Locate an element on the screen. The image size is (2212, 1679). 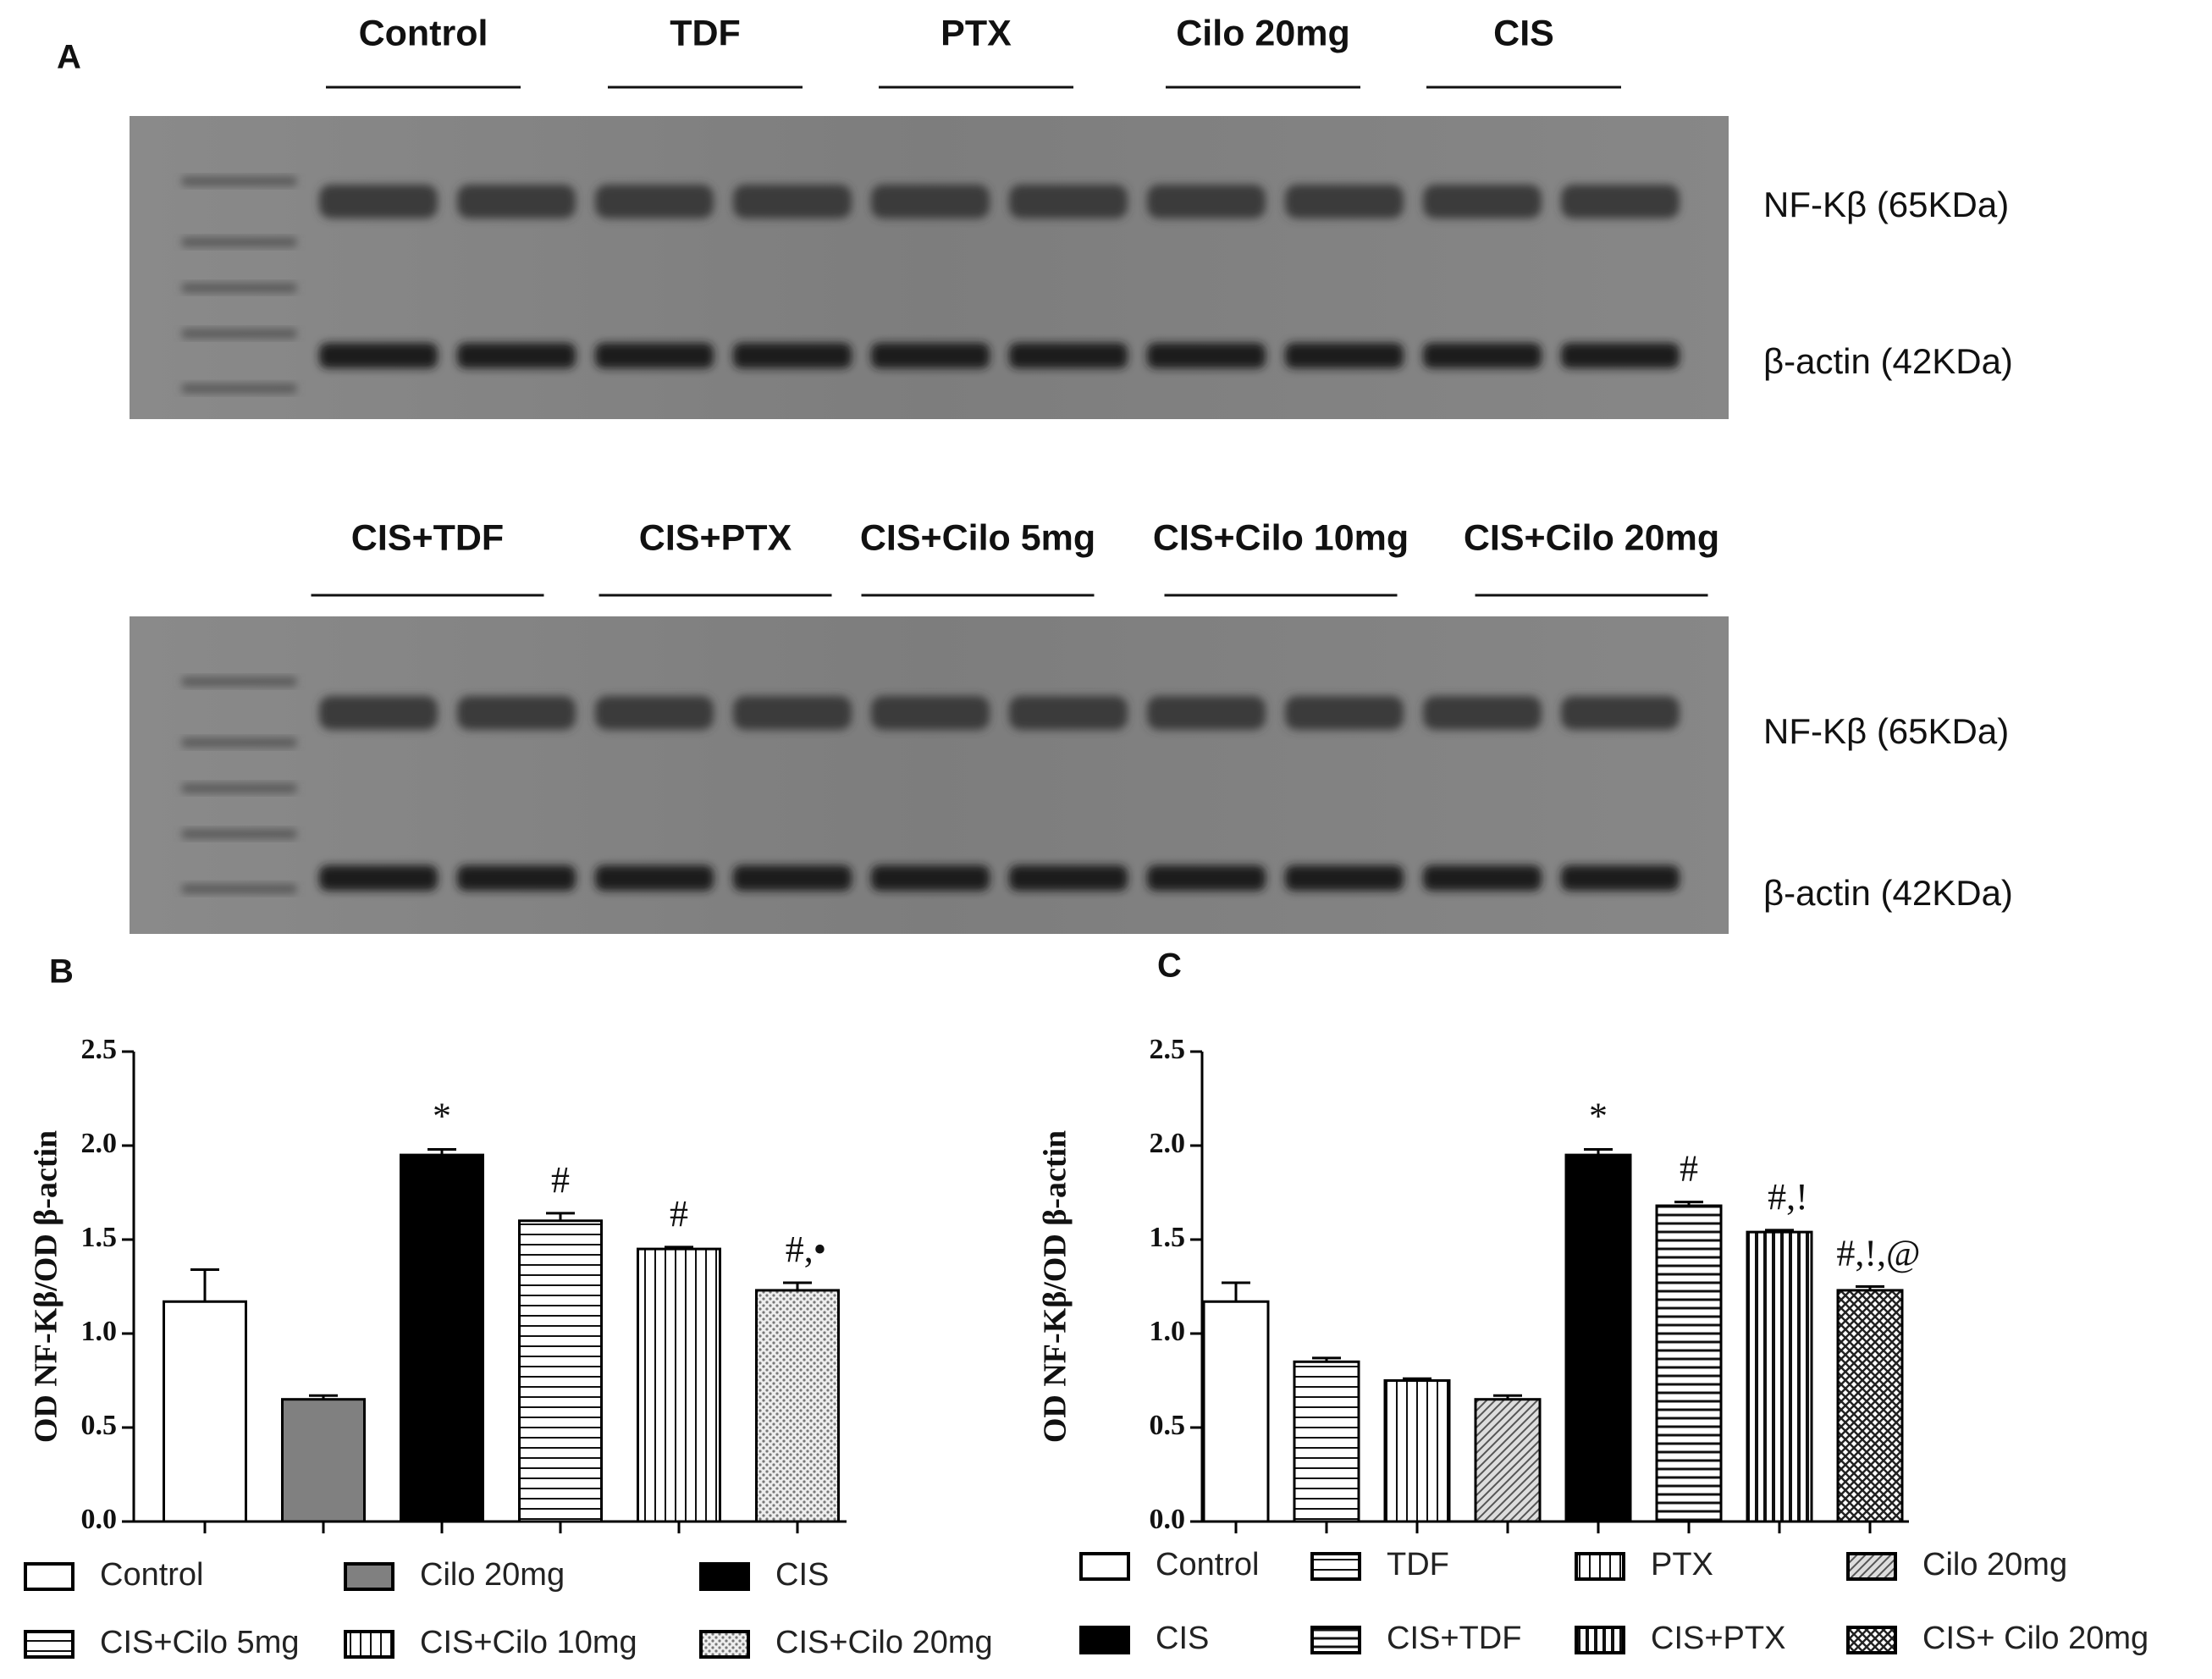
lane-group-label: PTX is located at coordinates (976, 33).